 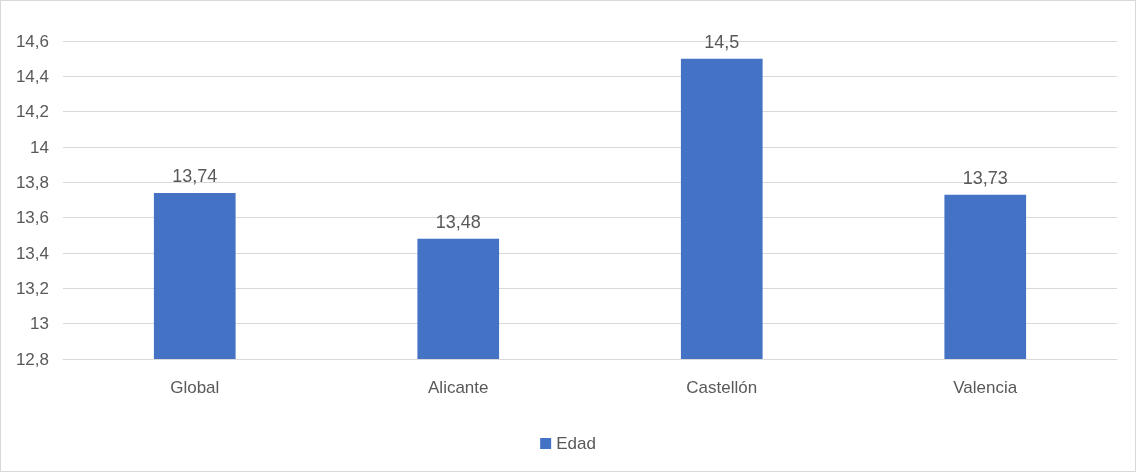 I want to click on data-label: 13,48, so click(x=458, y=221).